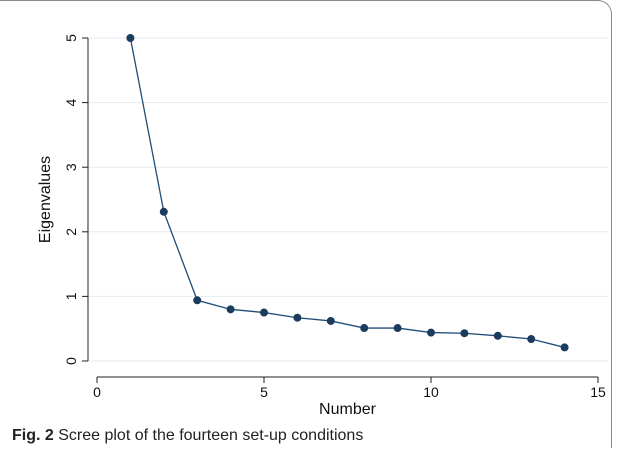 The height and width of the screenshot is (453, 622). What do you see at coordinates (71, 232) in the screenshot?
I see `y-tick-label: 2` at bounding box center [71, 232].